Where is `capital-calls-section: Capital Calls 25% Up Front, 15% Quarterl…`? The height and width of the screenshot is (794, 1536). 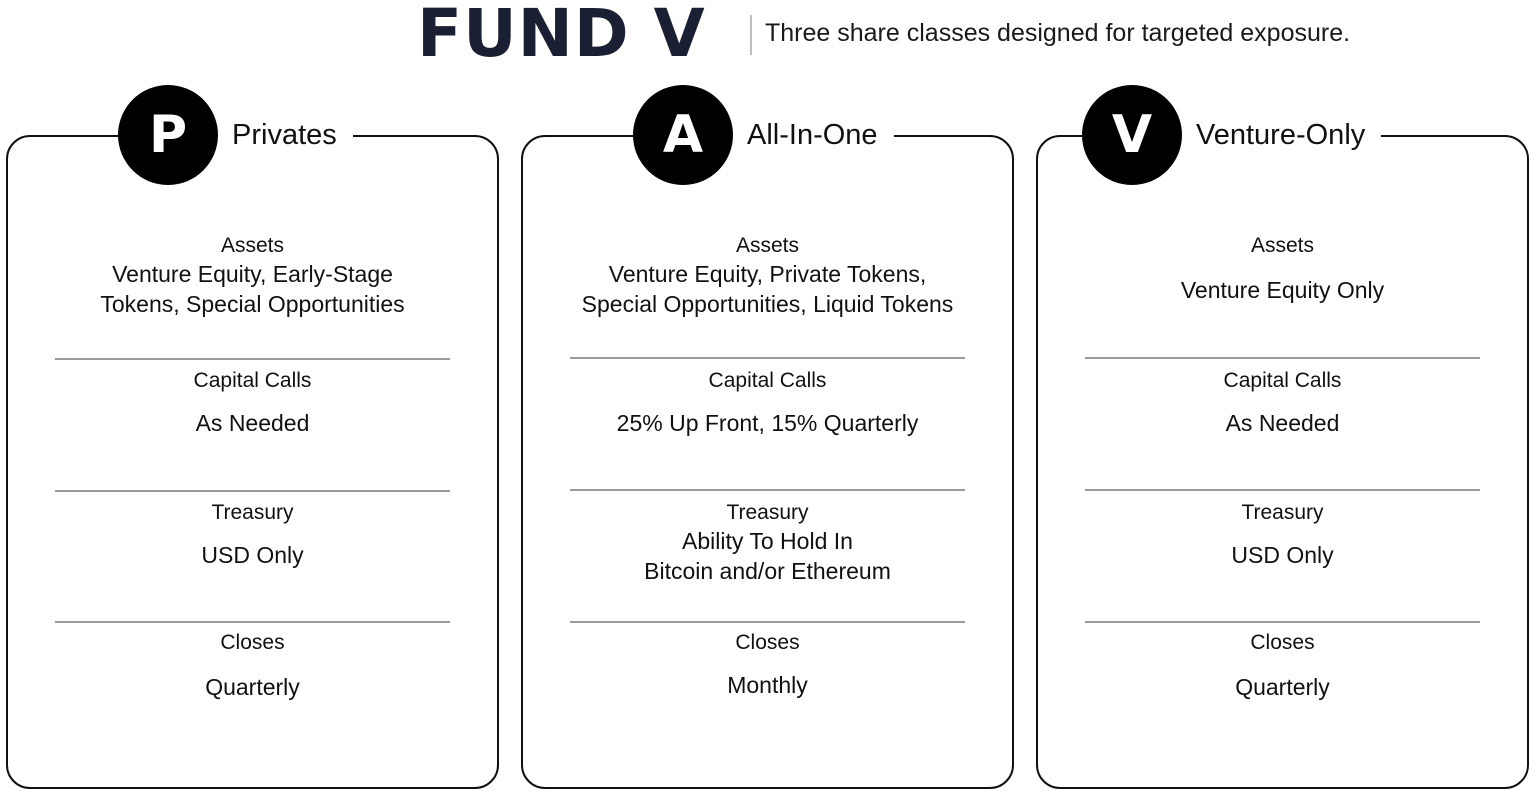 capital-calls-section: Capital Calls 25% Up Front, 15% Quarterl… is located at coordinates (767, 403).